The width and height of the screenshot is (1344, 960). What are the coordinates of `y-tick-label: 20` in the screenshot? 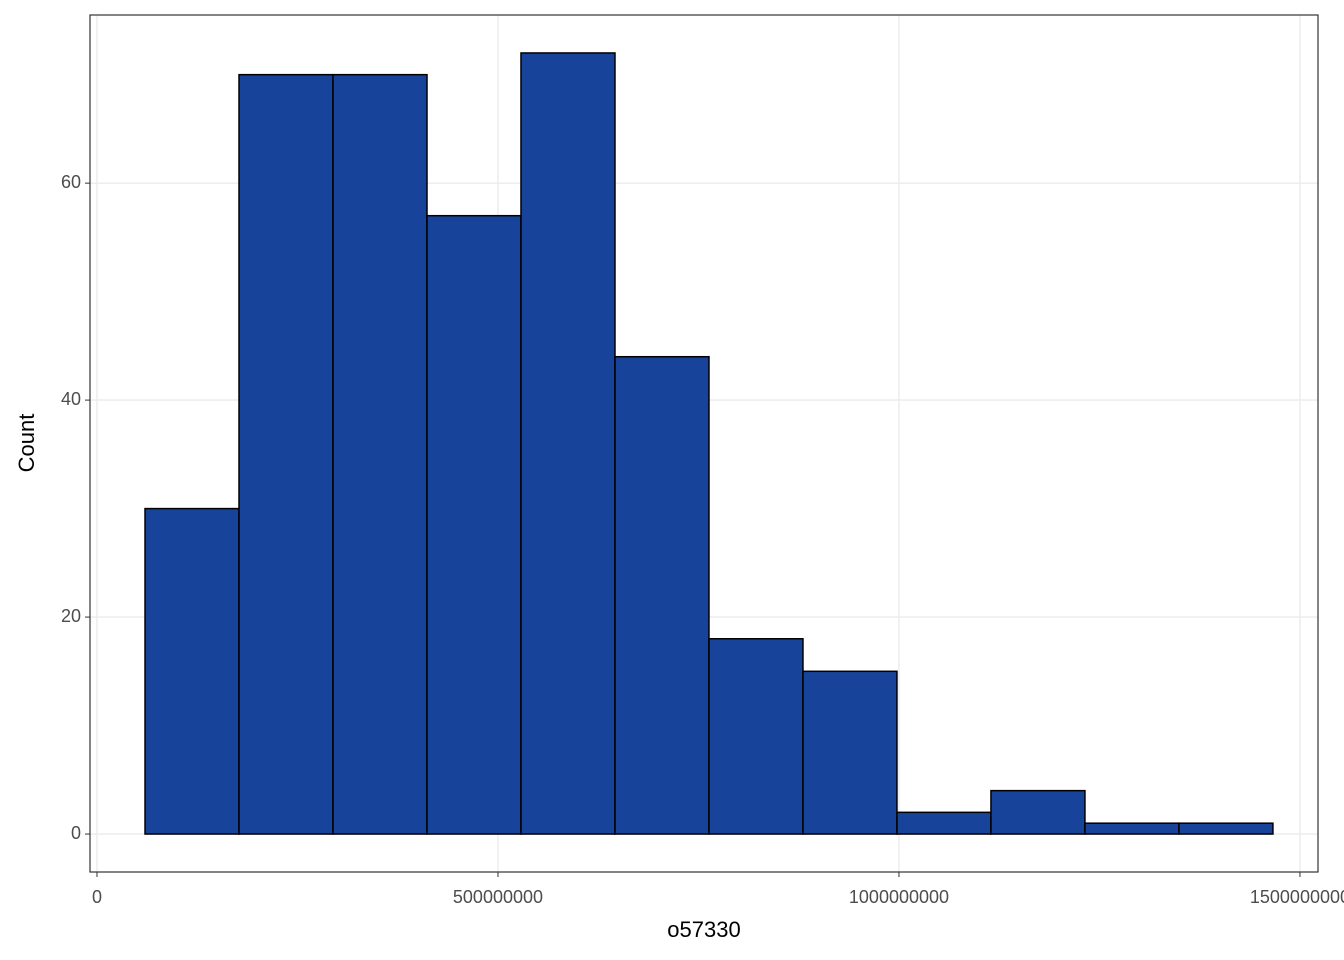 It's located at (71, 616).